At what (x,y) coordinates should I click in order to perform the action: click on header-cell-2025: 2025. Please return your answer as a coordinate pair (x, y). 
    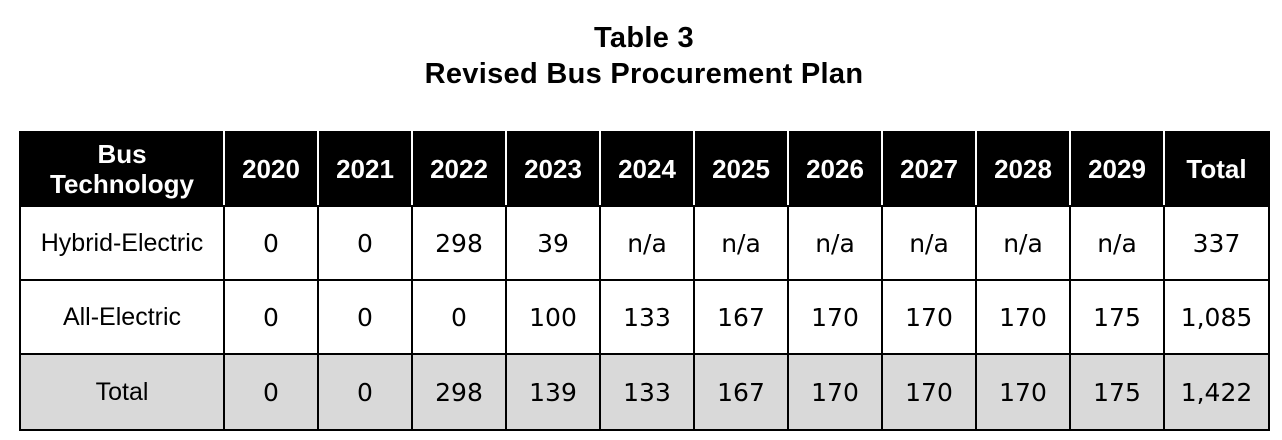
    Looking at the image, I should click on (741, 169).